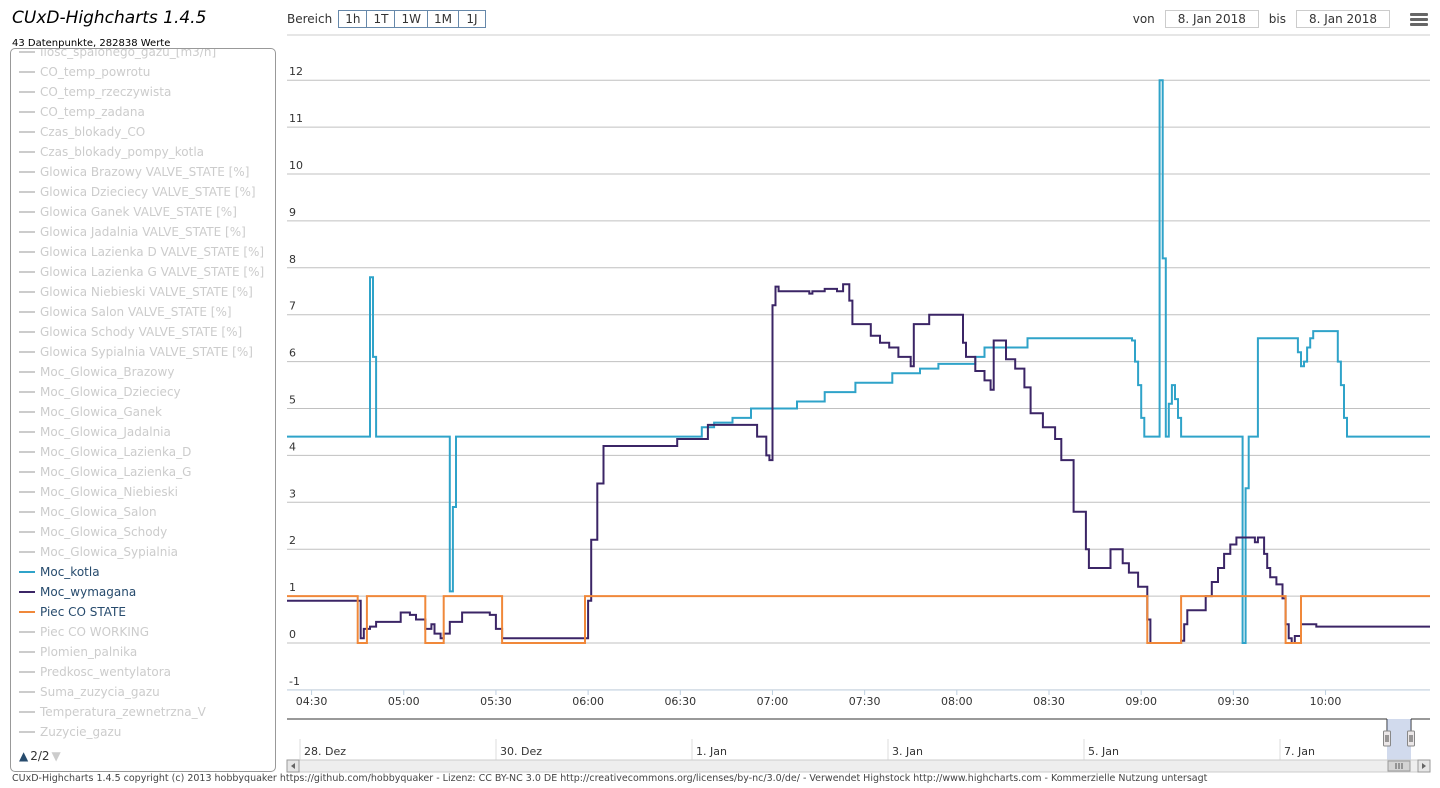 This screenshot has height=788, width=1440. What do you see at coordinates (143, 612) in the screenshot?
I see `legend-item: Piec CO STATE` at bounding box center [143, 612].